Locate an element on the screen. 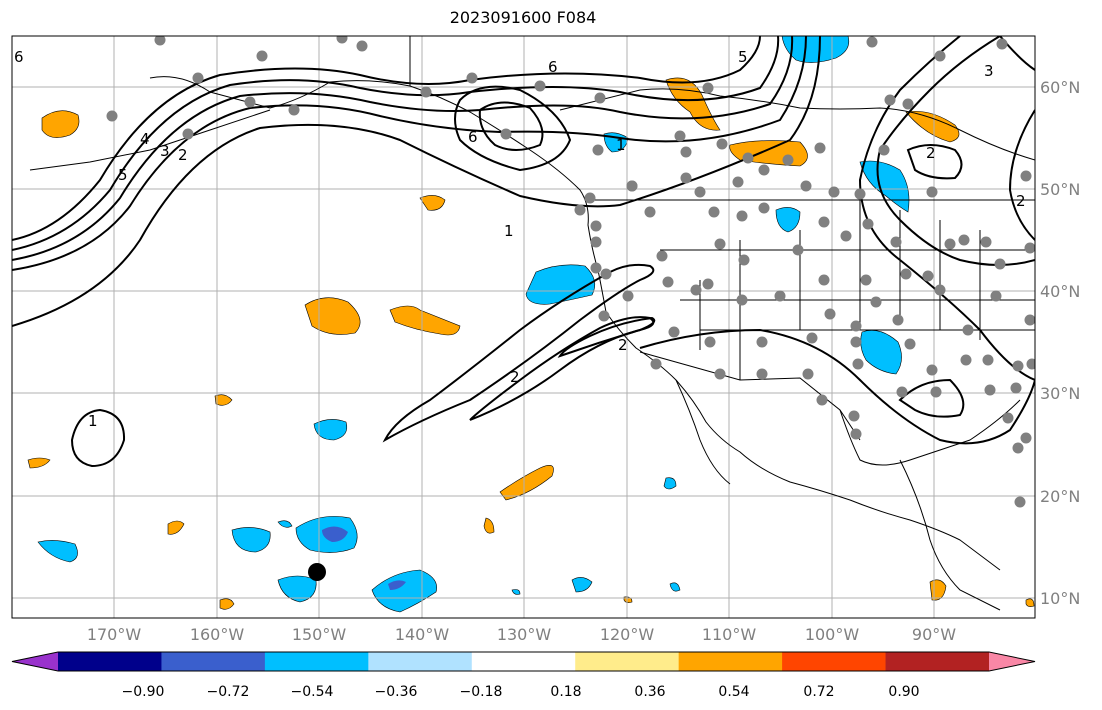 This screenshot has width=1102, height=710. lon-tick-label: 110°W is located at coordinates (729, 634).